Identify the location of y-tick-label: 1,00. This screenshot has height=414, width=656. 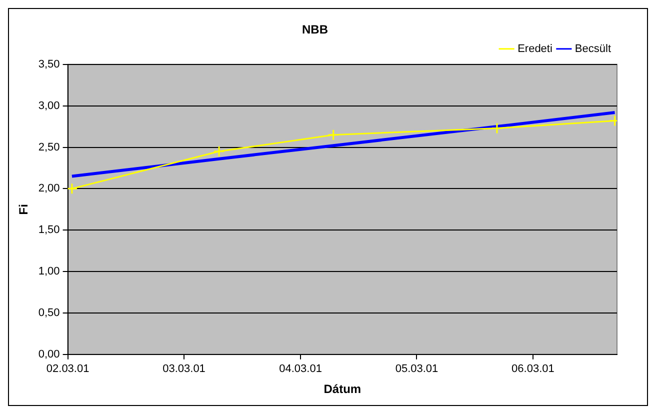
(49, 272).